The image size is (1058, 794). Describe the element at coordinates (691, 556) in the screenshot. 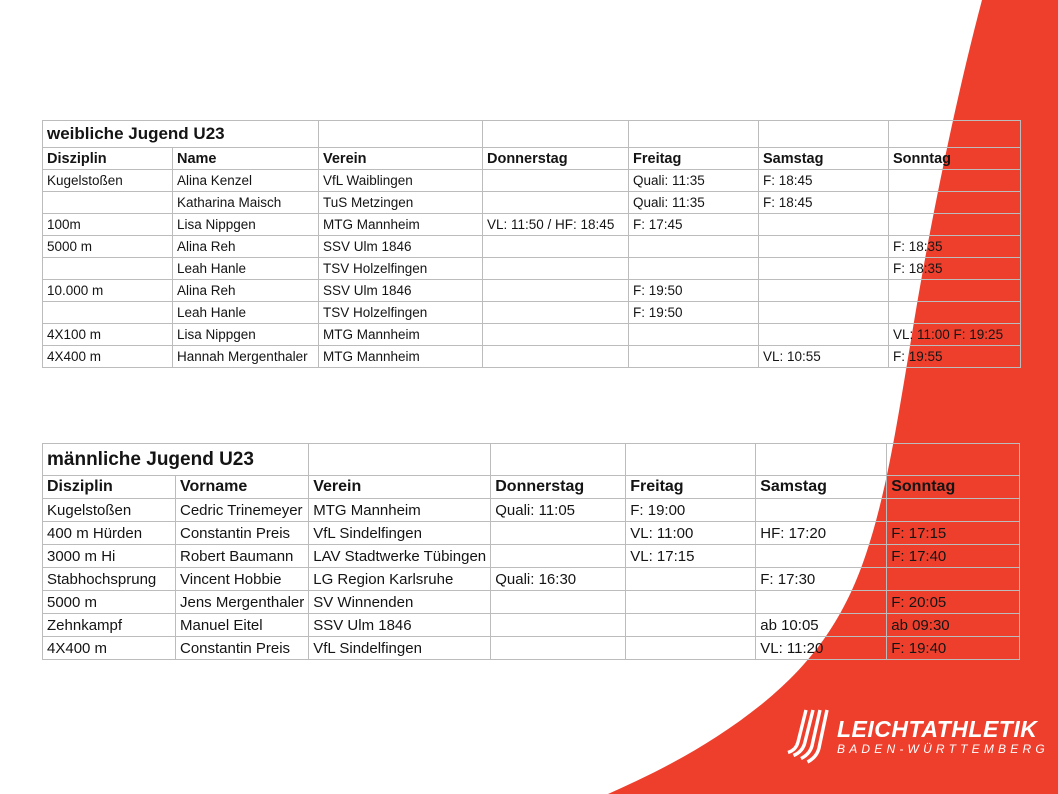

I see `table-cell: VL: 17:15` at that location.